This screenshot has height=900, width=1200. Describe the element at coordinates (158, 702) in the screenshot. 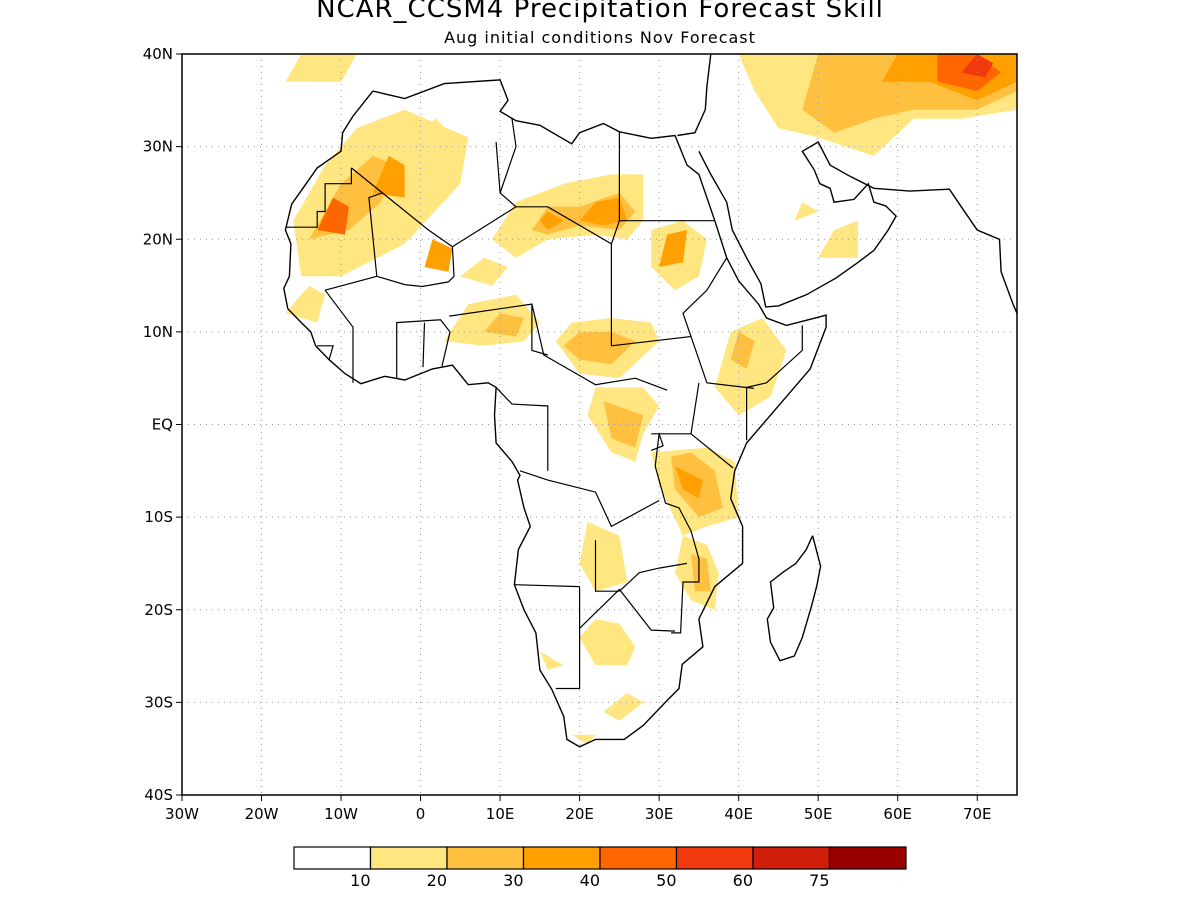

I see `lat-tick-label: 30S` at that location.